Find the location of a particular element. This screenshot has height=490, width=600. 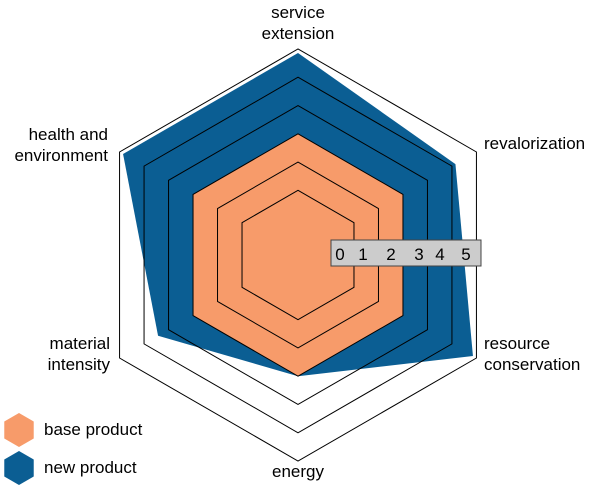

scale-tick-5: 5 is located at coordinates (465, 254).